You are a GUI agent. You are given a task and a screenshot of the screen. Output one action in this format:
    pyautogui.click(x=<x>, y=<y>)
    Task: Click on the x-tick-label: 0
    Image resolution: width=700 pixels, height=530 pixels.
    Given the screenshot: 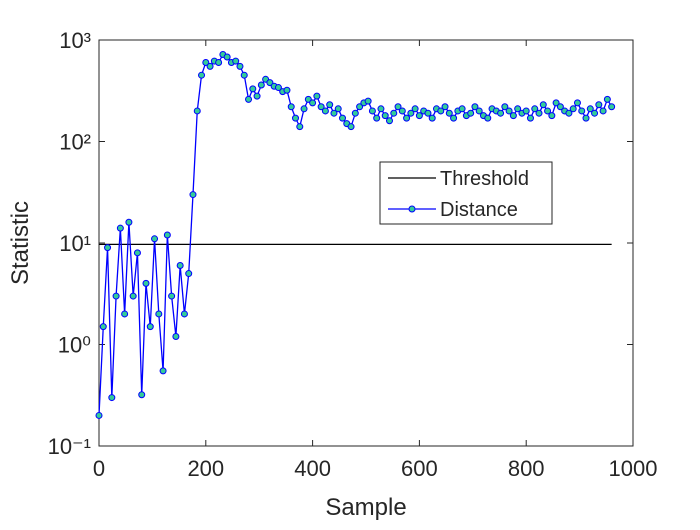 What is the action you would take?
    pyautogui.click(x=99, y=468)
    